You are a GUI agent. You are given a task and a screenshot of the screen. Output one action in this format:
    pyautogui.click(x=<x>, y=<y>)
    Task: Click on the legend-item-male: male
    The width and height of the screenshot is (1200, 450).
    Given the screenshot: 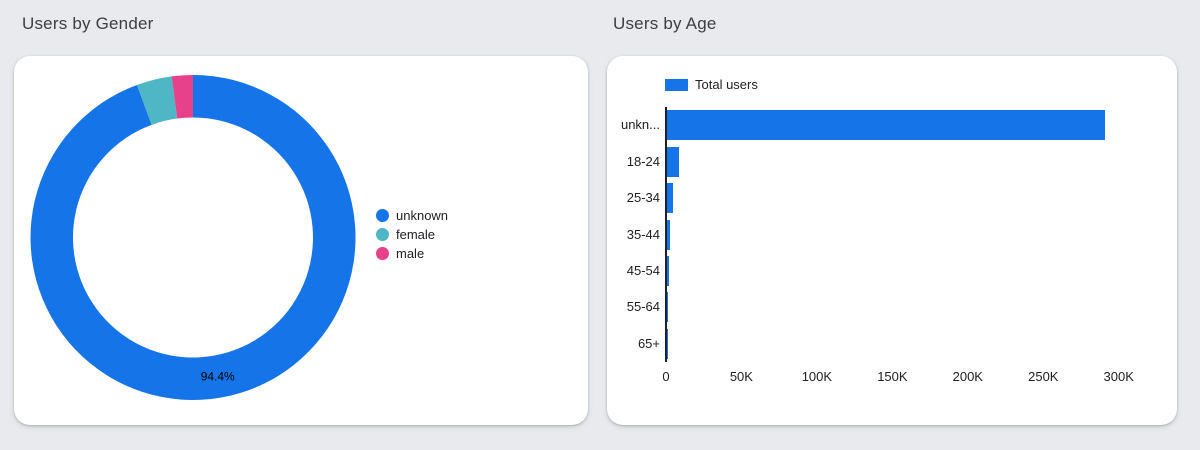 What is the action you would take?
    pyautogui.click(x=412, y=253)
    